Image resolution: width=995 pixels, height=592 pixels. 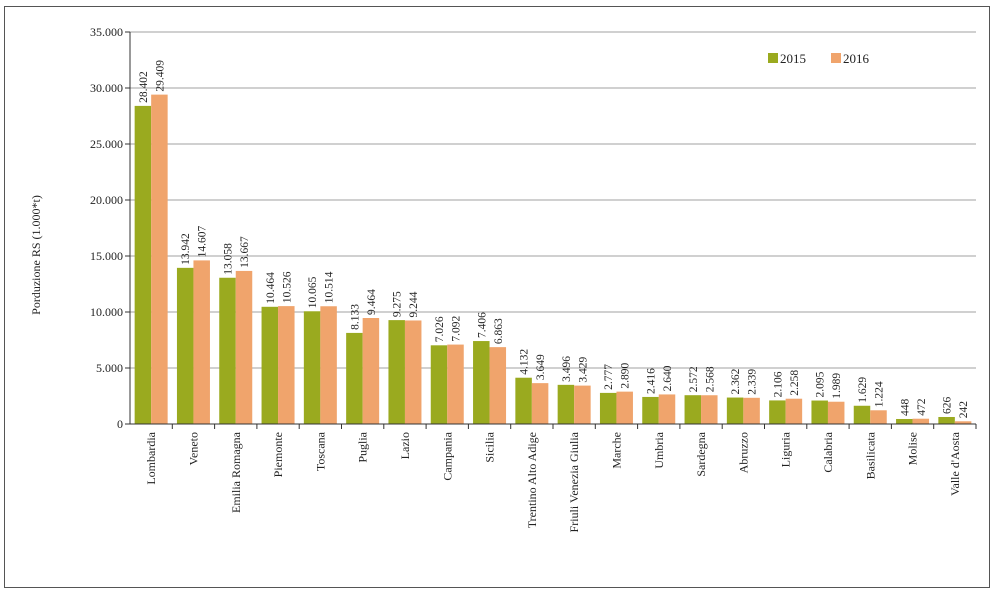 What do you see at coordinates (482, 325) in the screenshot?
I see `data-label: 7.406` at bounding box center [482, 325].